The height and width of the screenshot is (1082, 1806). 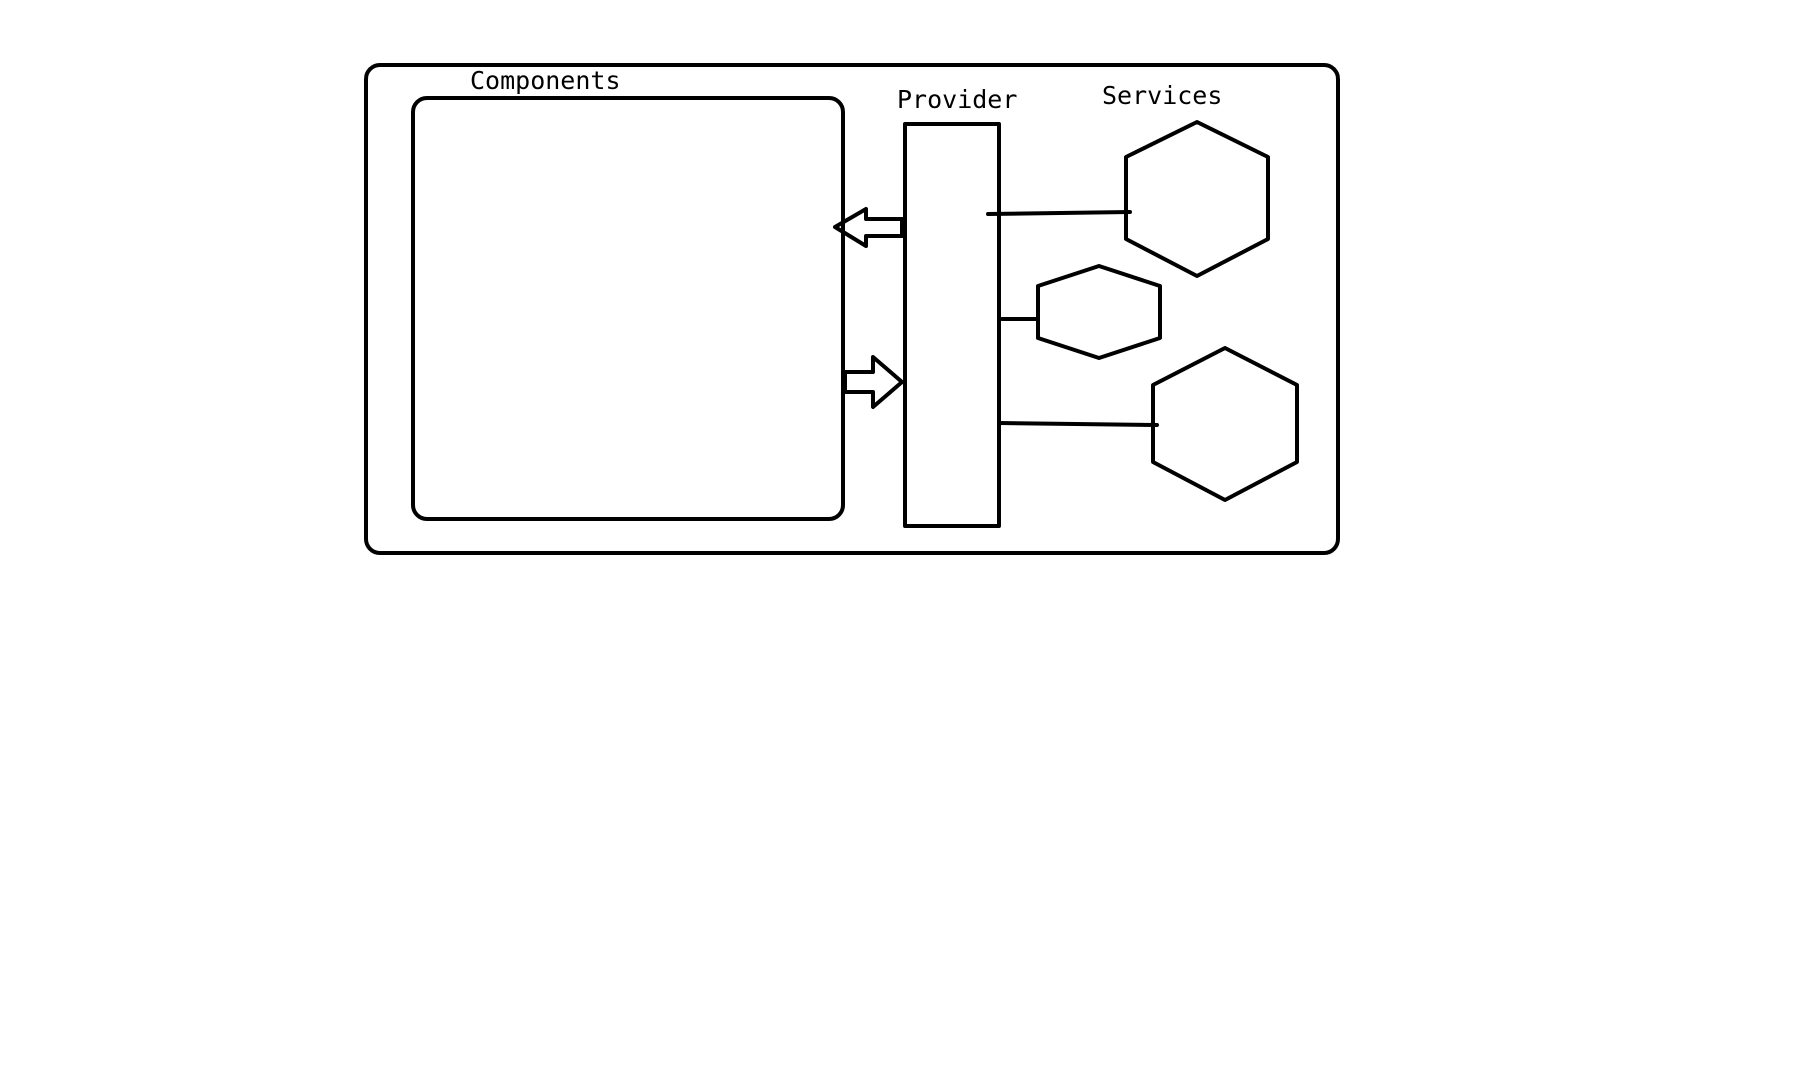 What do you see at coordinates (628, 308) in the screenshot?
I see `components-box` at bounding box center [628, 308].